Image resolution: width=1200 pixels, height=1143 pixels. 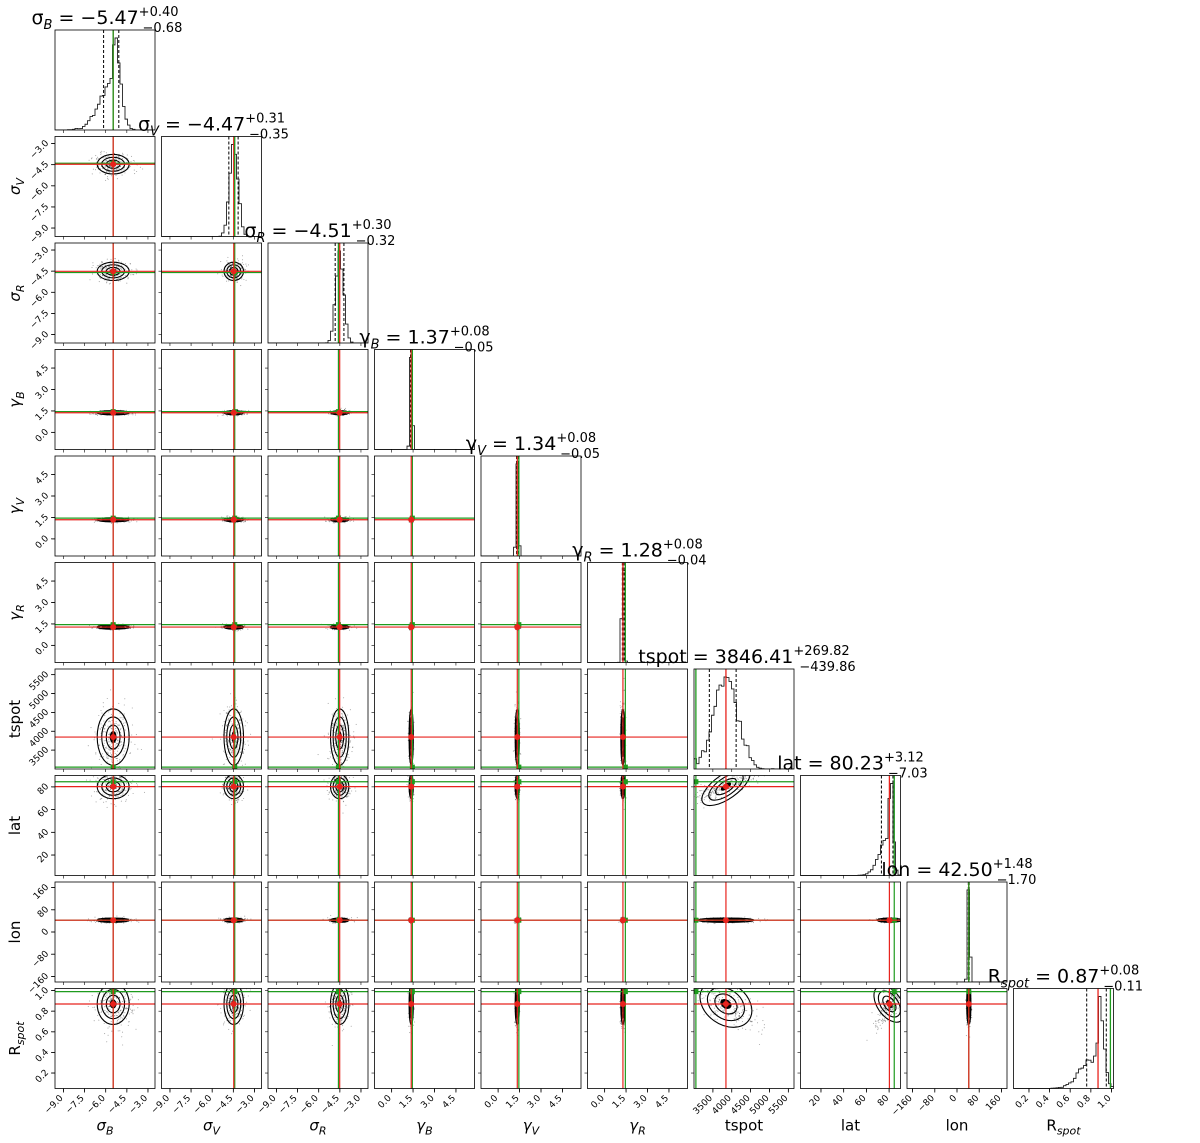 What do you see at coordinates (105, 80) in the screenshot?
I see `hist-panel-sigma_B` at bounding box center [105, 80].